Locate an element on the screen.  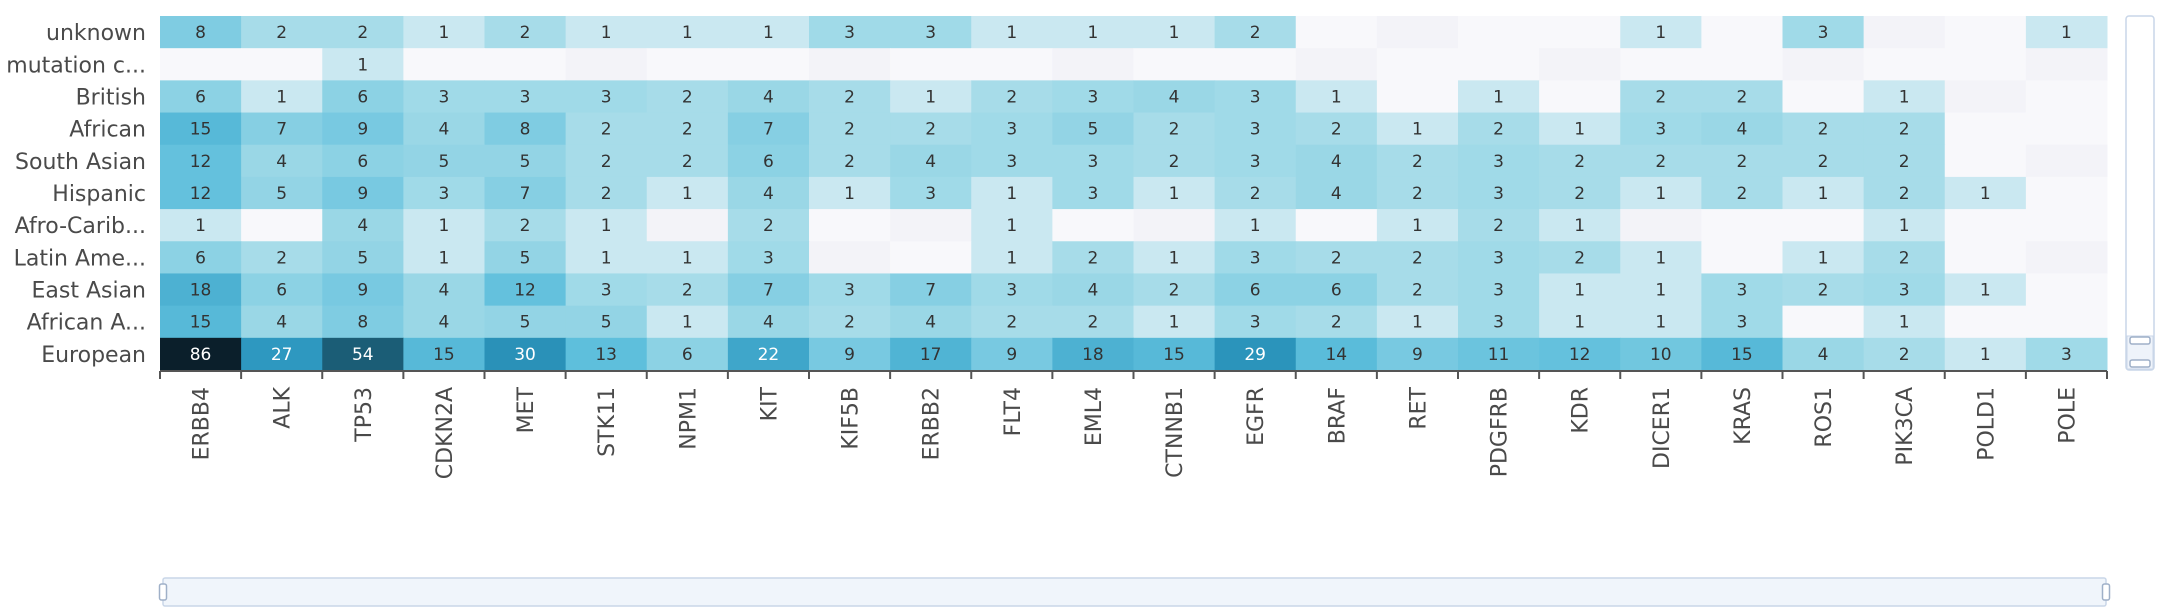
zoom-slider-track is located at coordinates (1134, 592).